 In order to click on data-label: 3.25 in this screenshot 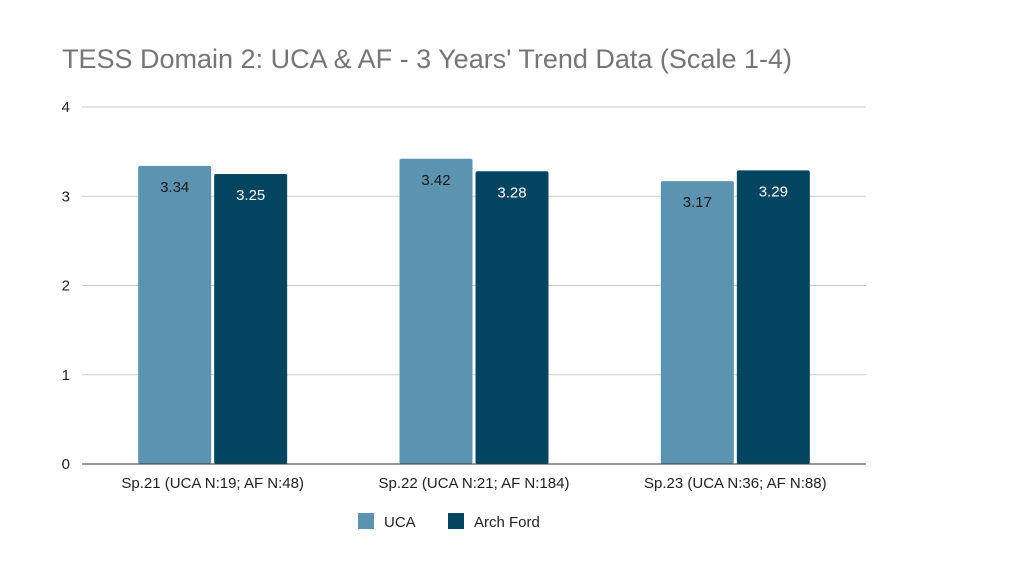, I will do `click(250, 195)`.